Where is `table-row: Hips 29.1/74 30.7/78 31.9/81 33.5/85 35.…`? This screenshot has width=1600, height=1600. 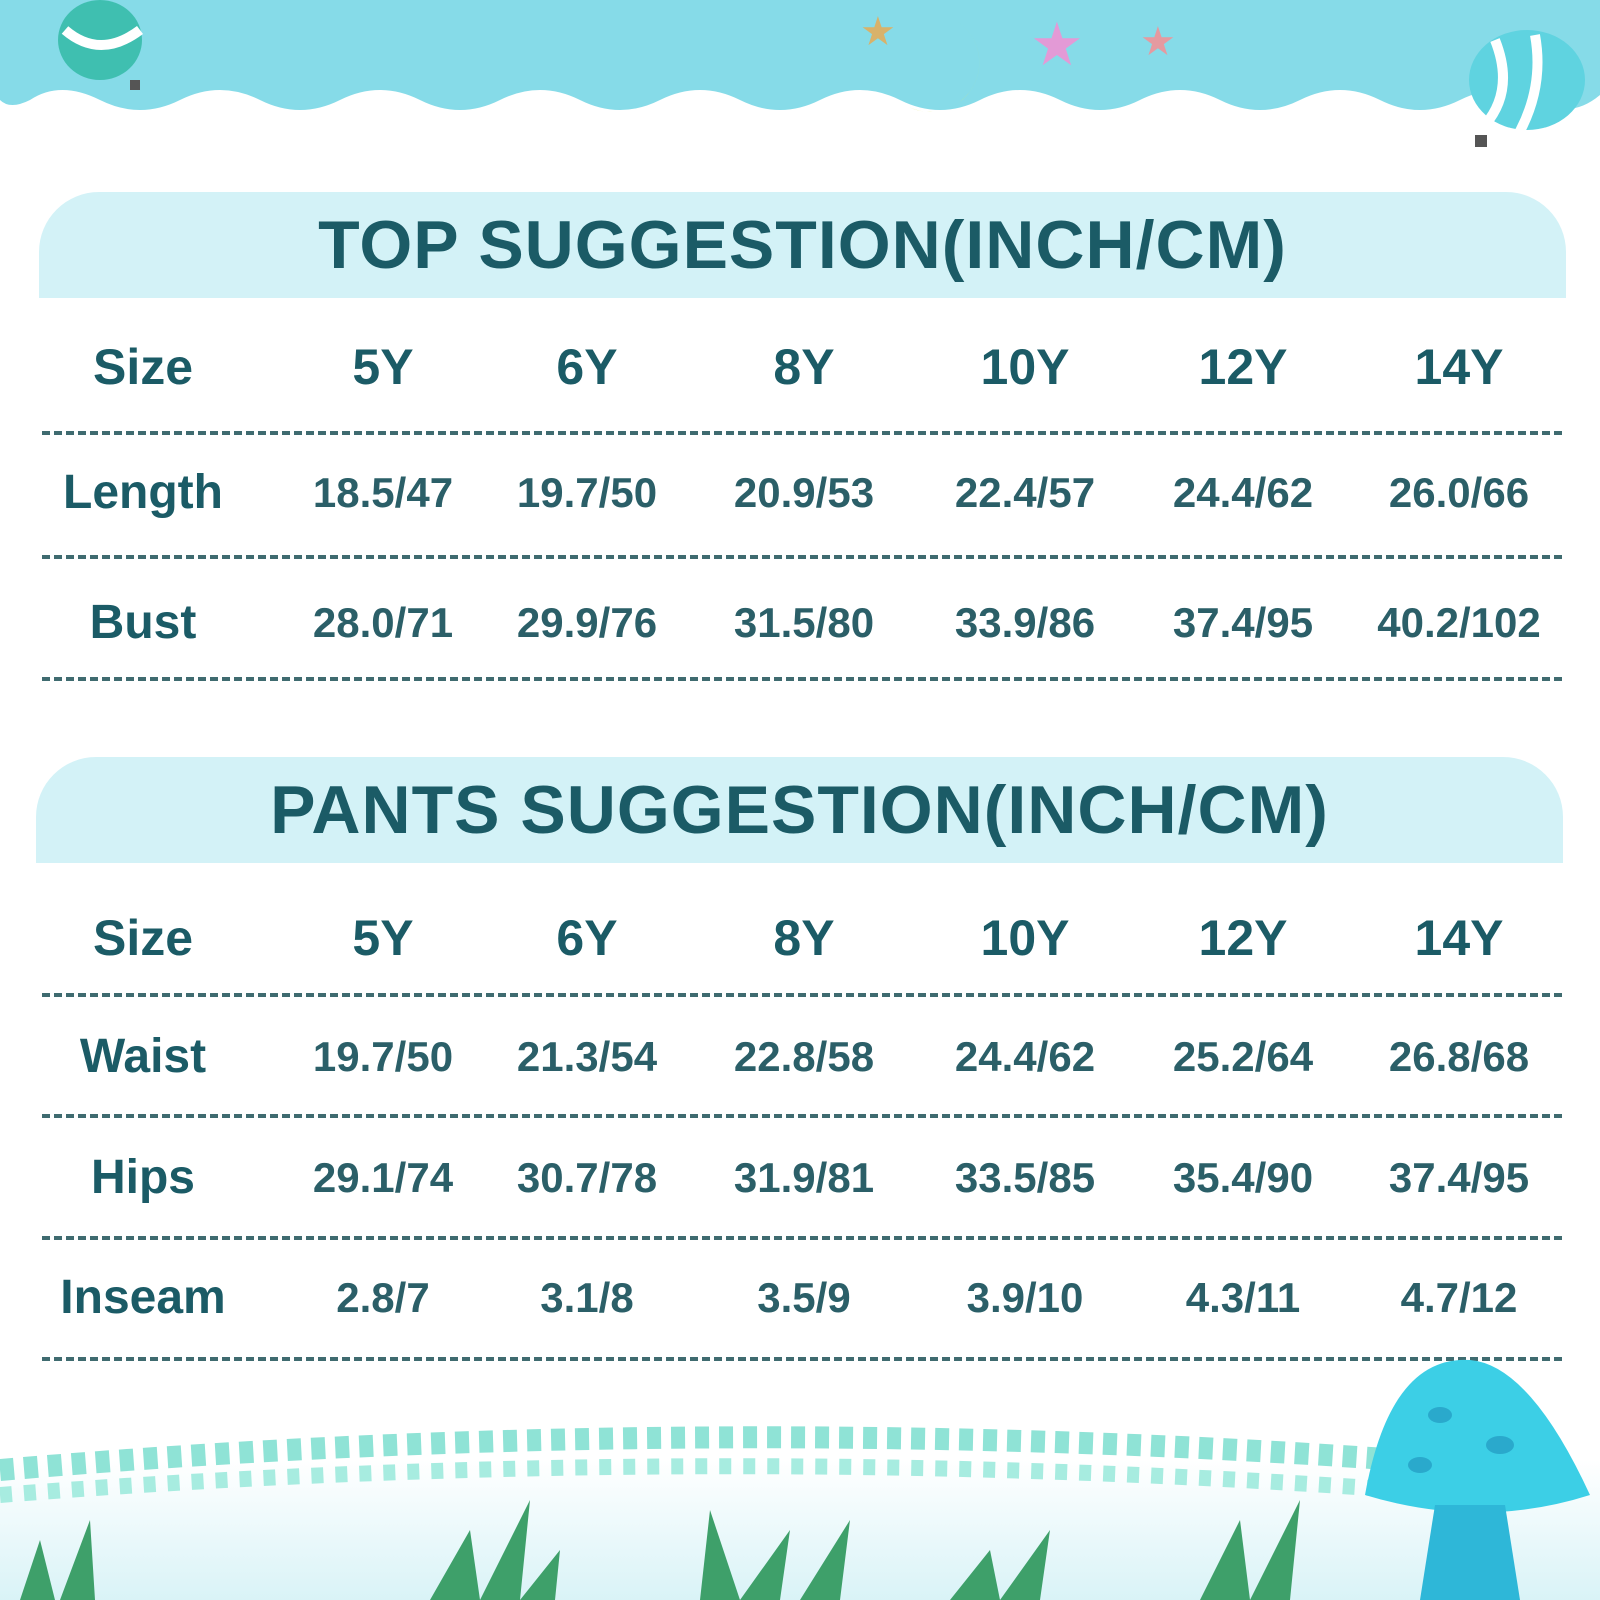 table-row: Hips 29.1/74 30.7/78 31.9/81 33.5/85 35.… is located at coordinates (800, 1178).